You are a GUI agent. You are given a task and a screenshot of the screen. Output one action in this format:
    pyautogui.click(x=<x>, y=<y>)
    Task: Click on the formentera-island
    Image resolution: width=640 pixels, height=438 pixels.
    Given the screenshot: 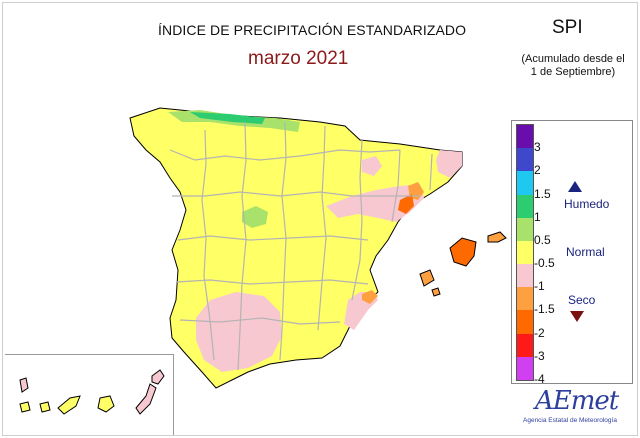 What is the action you would take?
    pyautogui.click(x=436, y=292)
    